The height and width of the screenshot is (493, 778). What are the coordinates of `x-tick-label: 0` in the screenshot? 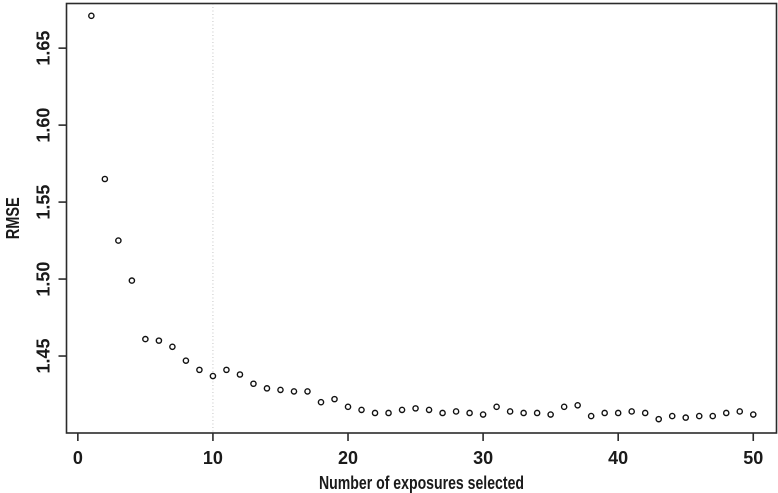 It's located at (78, 458).